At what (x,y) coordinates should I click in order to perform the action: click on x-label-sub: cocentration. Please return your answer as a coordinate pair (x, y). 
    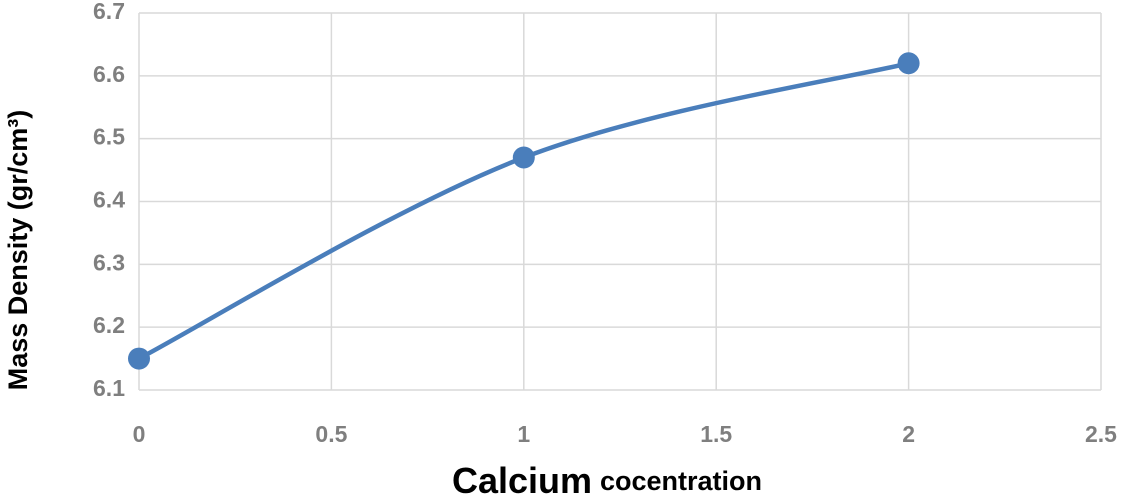
    Looking at the image, I should click on (681, 481).